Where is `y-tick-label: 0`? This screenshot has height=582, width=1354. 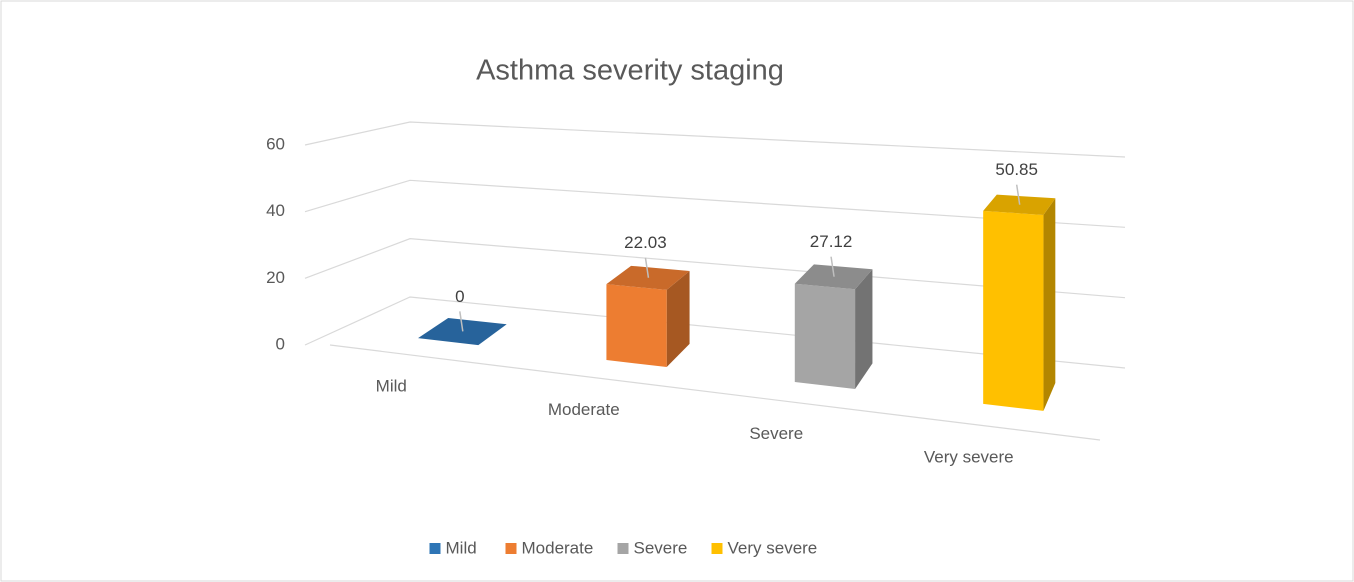
y-tick-label: 0 is located at coordinates (280, 343).